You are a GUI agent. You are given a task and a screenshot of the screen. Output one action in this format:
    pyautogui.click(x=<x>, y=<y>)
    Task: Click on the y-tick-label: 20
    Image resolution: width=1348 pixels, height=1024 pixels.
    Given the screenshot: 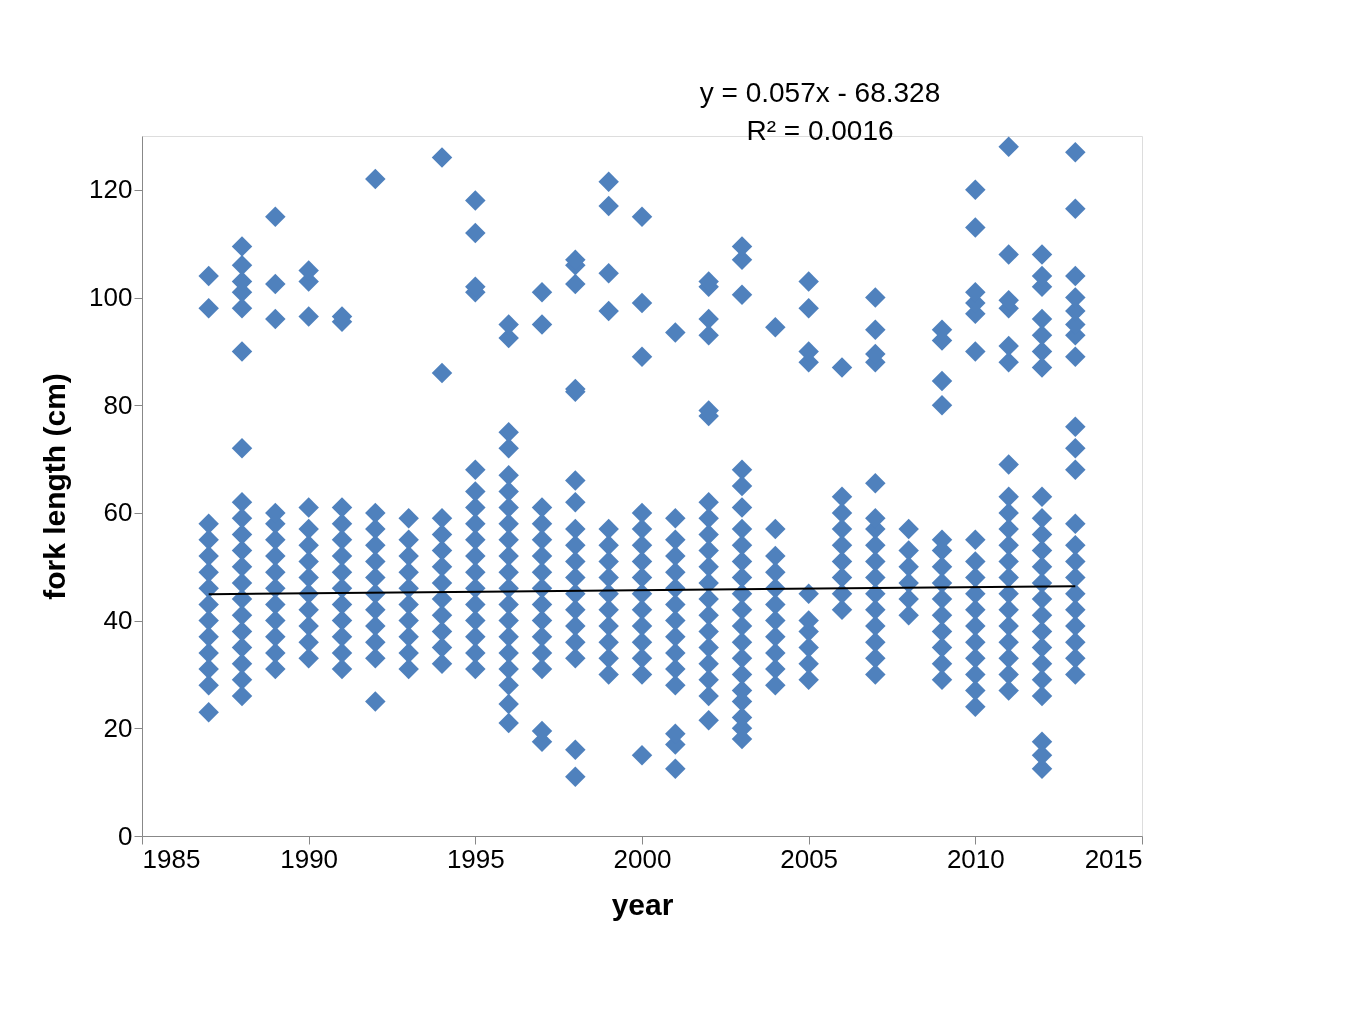 What is the action you would take?
    pyautogui.click(x=118, y=727)
    